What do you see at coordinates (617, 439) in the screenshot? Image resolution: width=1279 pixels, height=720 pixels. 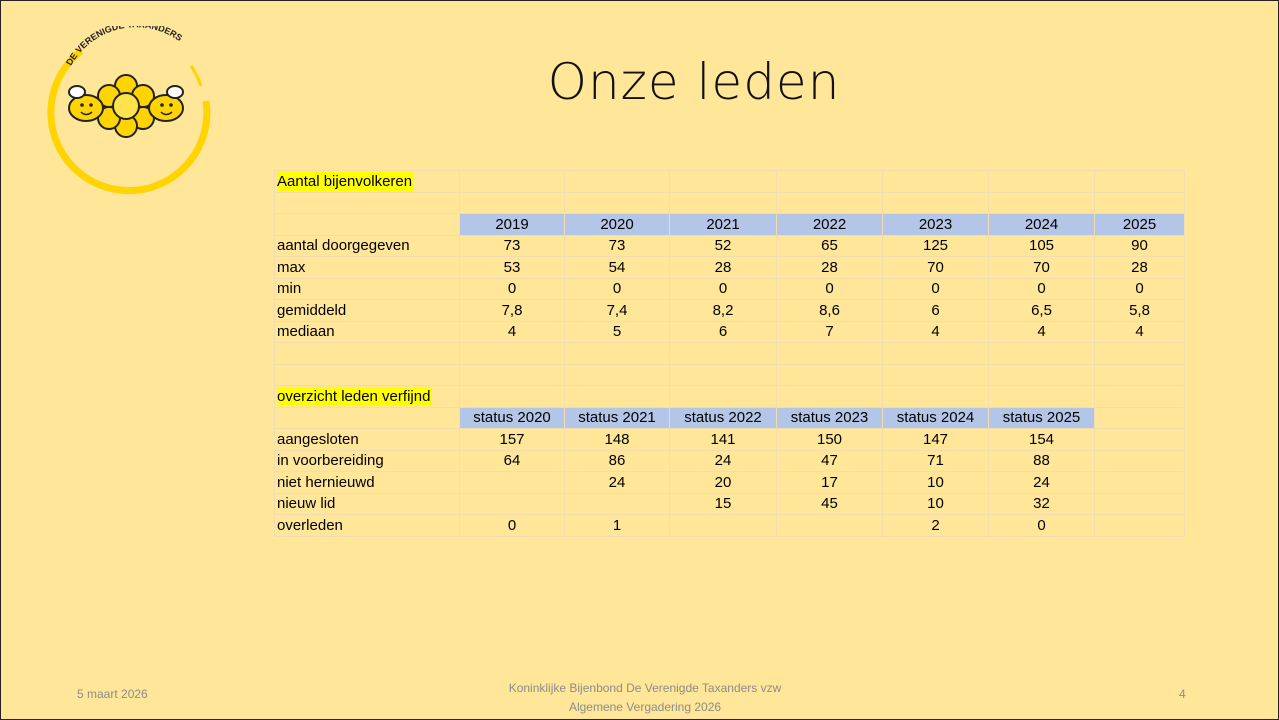 I see `cell-value: 148` at bounding box center [617, 439].